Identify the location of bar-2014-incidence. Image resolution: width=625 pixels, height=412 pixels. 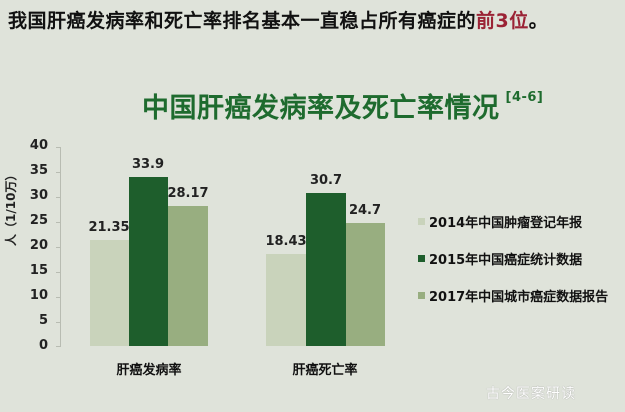
(109, 293).